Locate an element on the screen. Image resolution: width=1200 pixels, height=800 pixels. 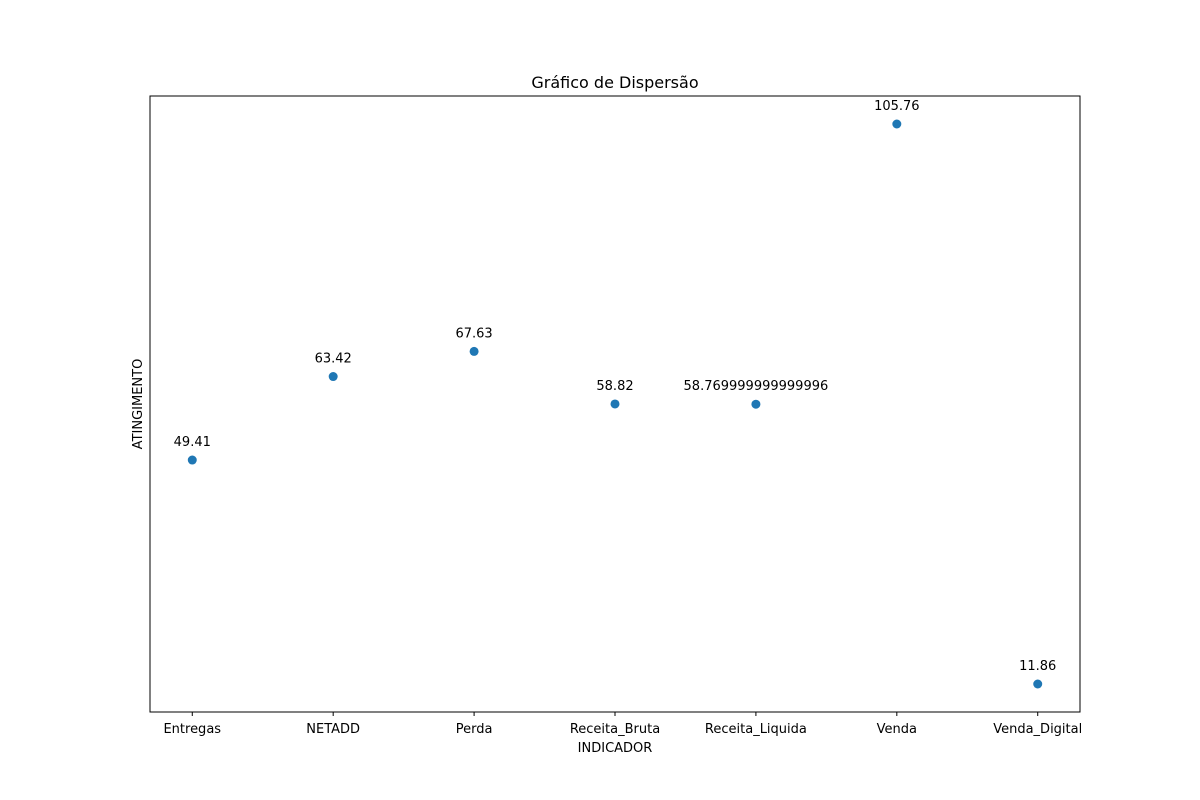
data-label: 67.63 is located at coordinates (473, 333).